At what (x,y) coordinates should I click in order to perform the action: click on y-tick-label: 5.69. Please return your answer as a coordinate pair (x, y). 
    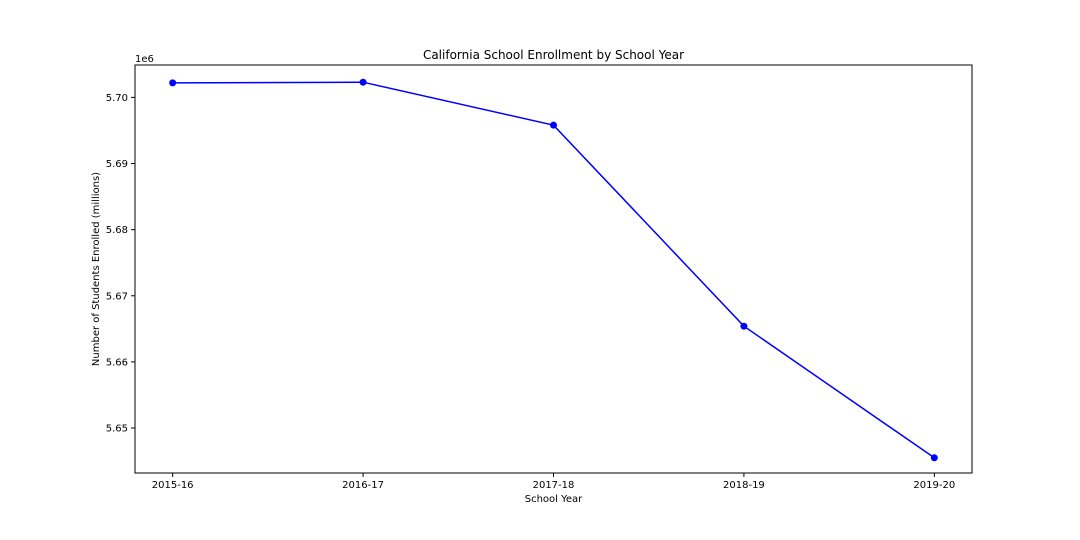
    Looking at the image, I should click on (117, 164).